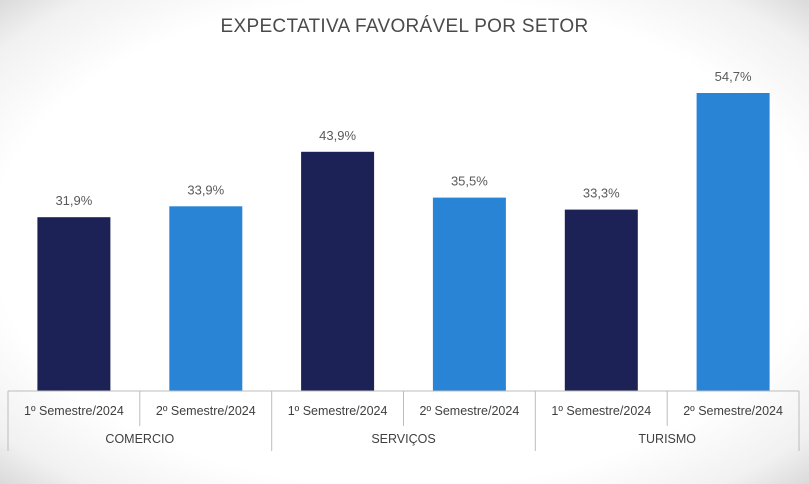 The height and width of the screenshot is (484, 809). I want to click on bar-value-label: 33,3%, so click(601, 193).